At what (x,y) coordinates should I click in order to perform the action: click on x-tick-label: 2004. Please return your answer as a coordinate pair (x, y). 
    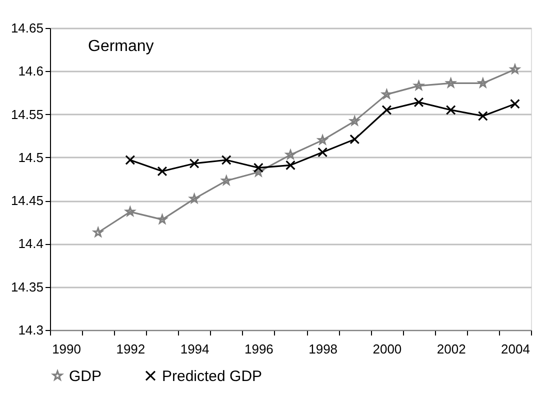
    Looking at the image, I should click on (515, 349).